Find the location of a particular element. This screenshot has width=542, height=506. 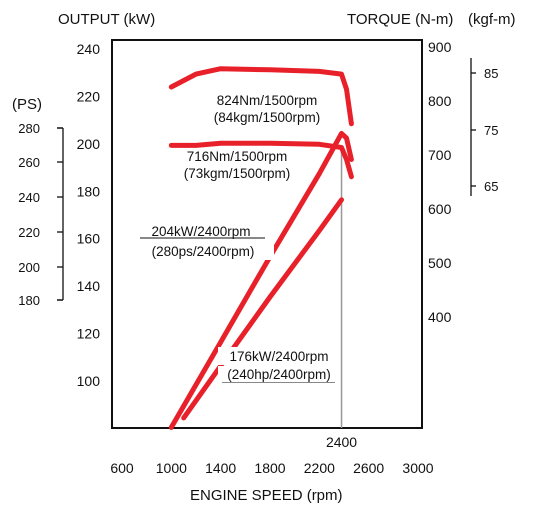

x-tick-1400: 1400 is located at coordinates (220, 468).